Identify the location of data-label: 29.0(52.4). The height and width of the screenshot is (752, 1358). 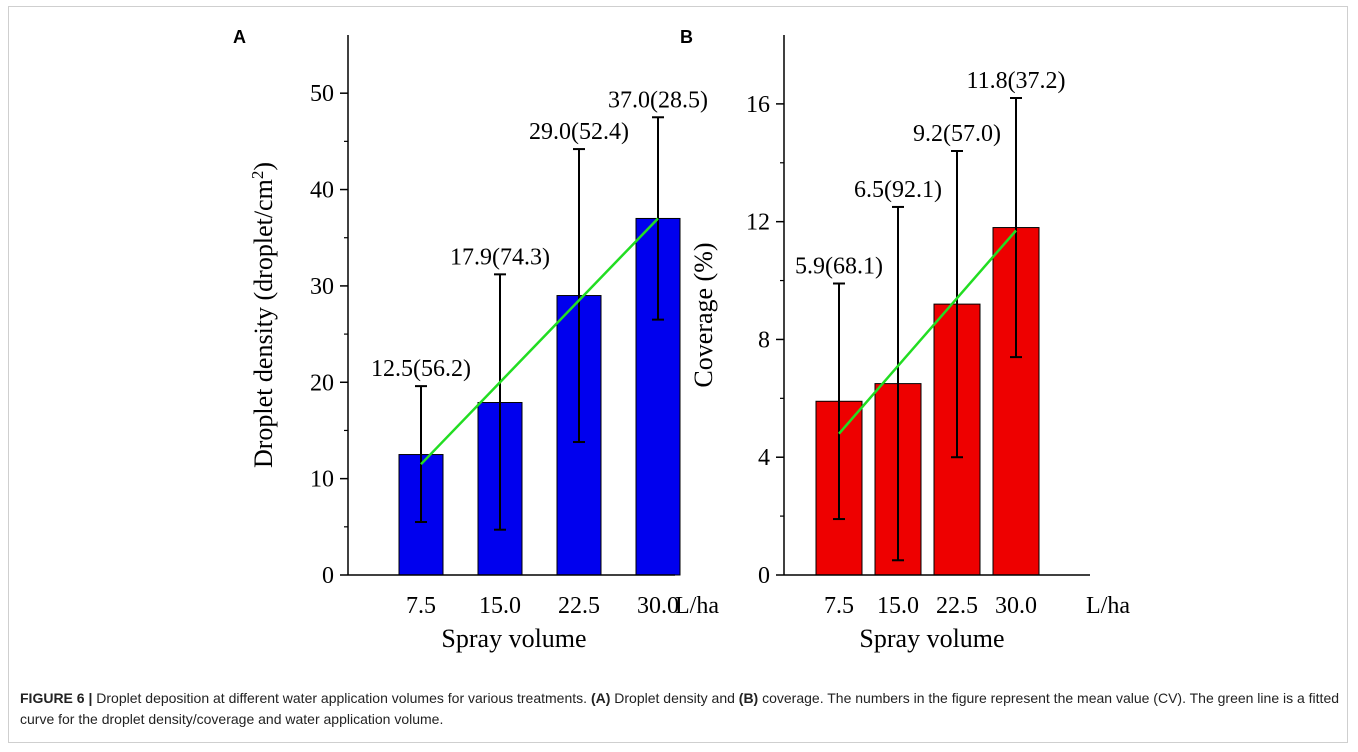
(579, 132).